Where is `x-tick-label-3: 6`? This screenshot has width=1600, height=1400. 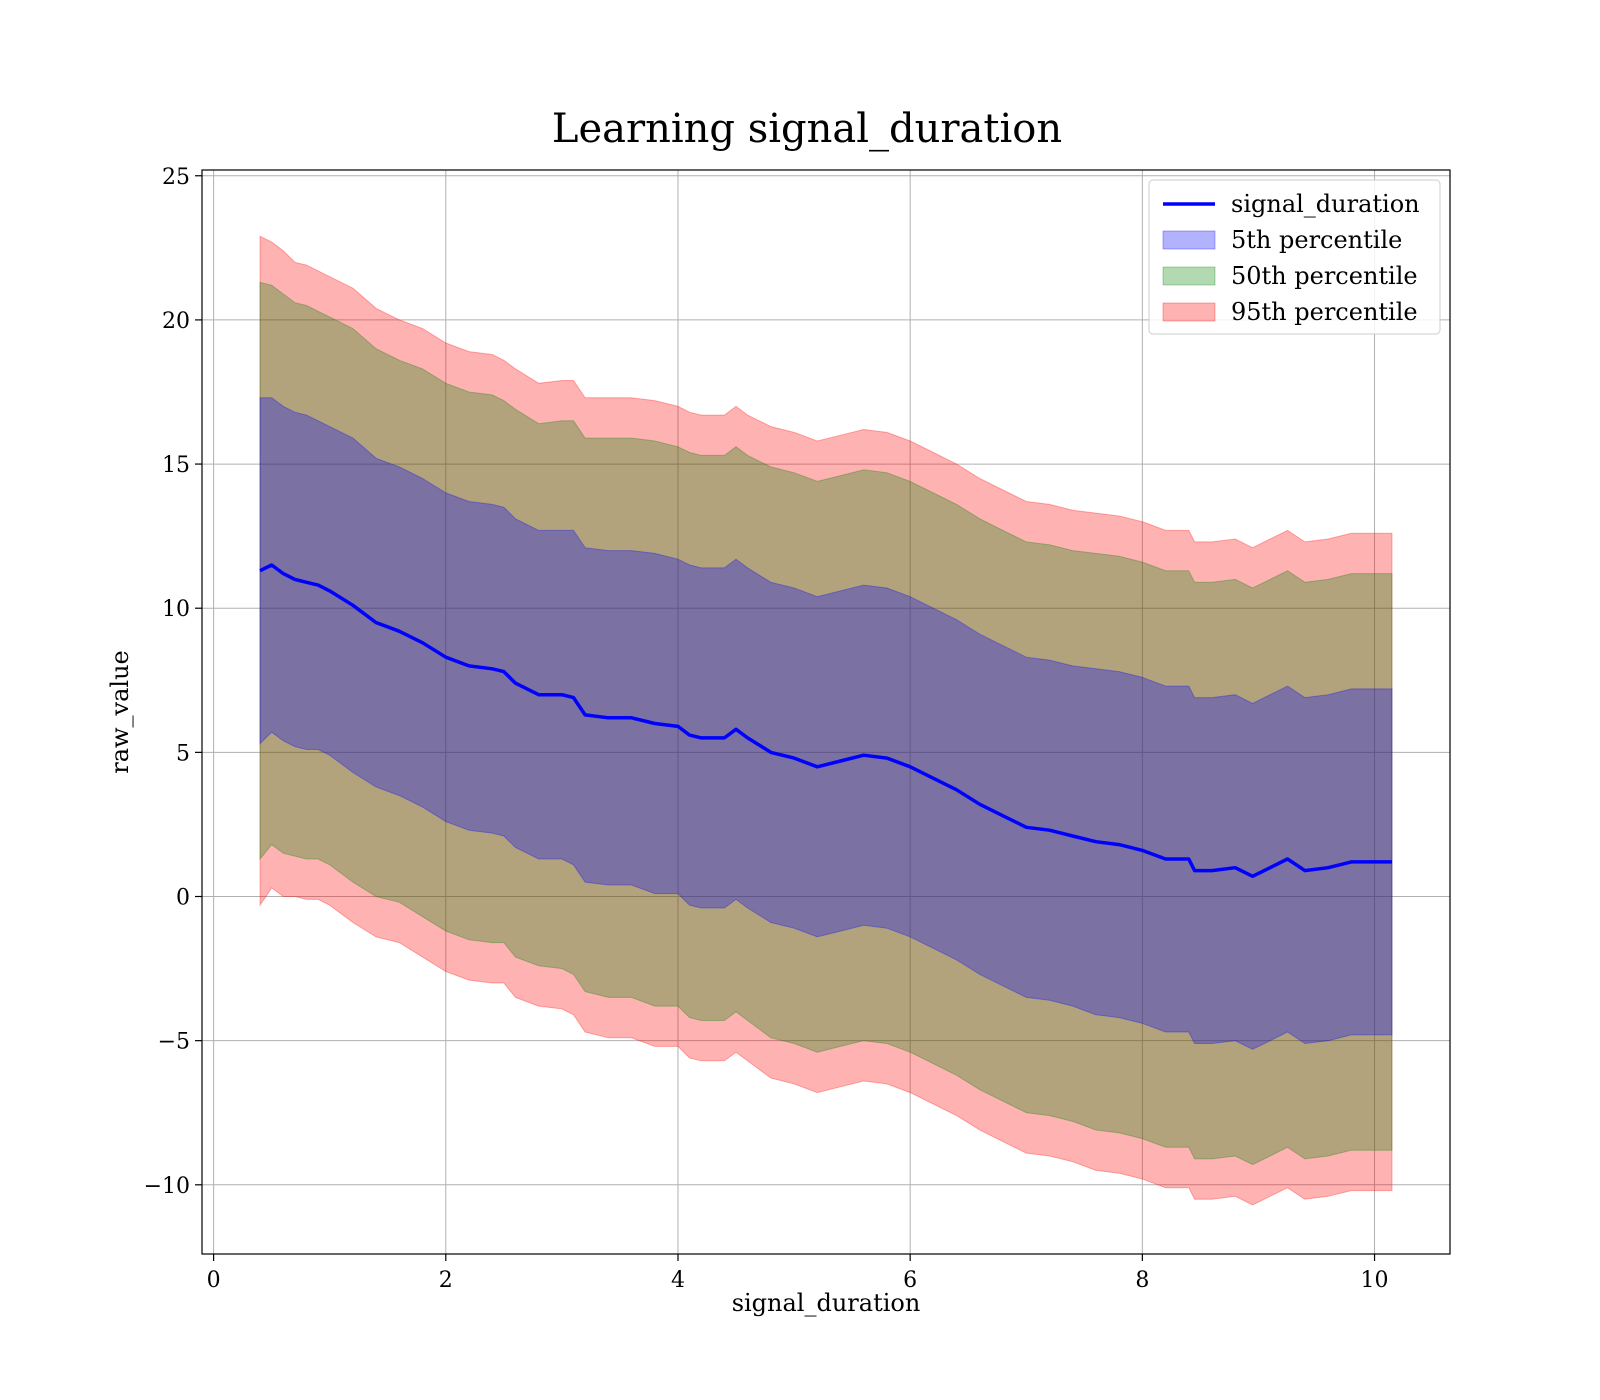
x-tick-label-3: 6 is located at coordinates (910, 1280).